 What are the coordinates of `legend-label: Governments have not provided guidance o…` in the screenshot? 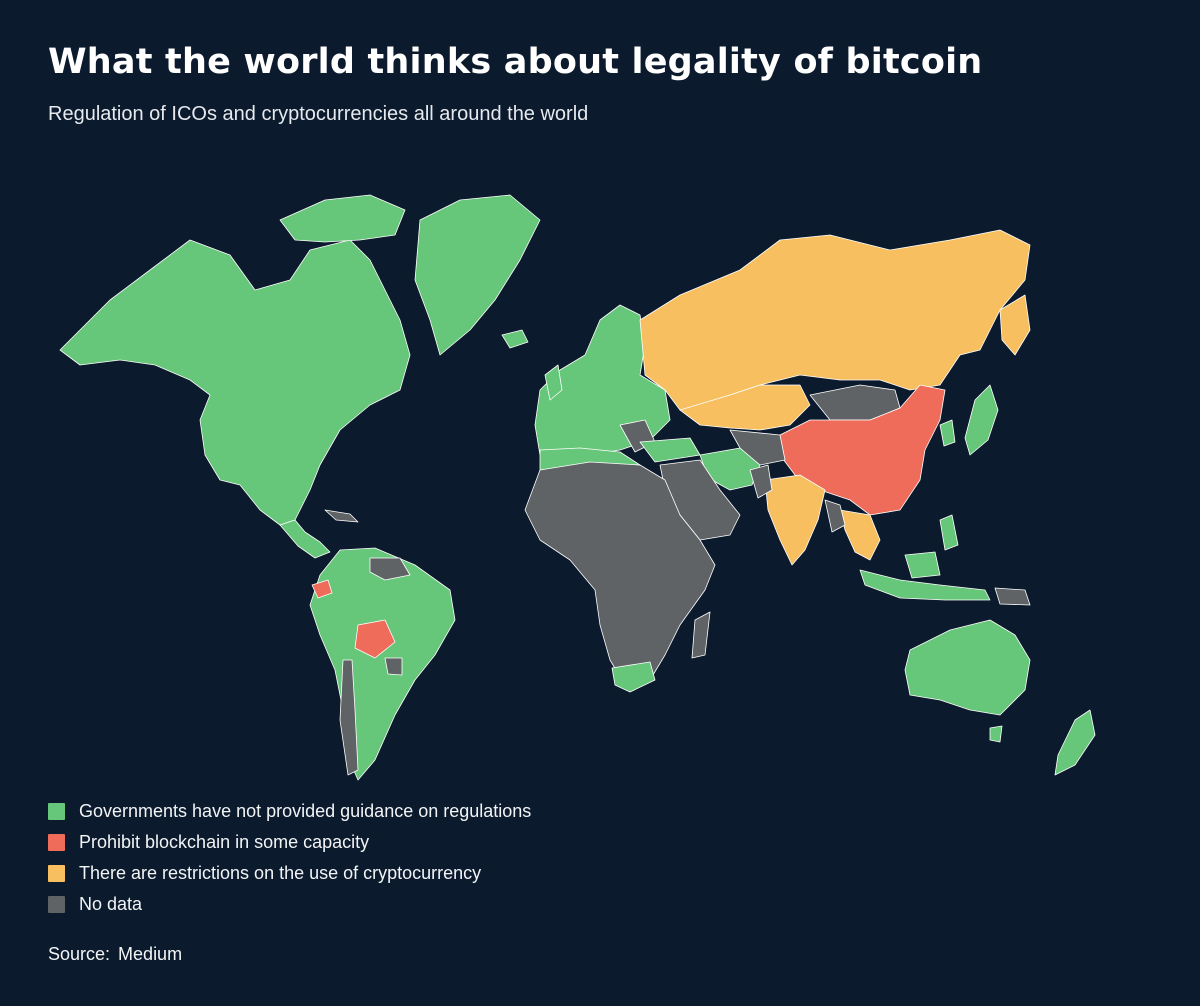 It's located at (305, 811).